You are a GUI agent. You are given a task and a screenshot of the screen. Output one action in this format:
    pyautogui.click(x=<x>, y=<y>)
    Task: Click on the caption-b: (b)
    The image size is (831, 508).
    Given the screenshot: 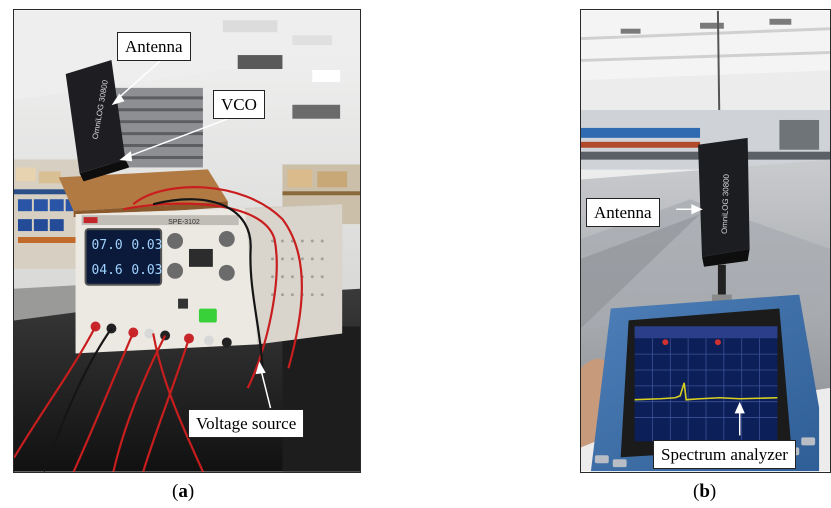 What is the action you would take?
    pyautogui.click(x=705, y=491)
    